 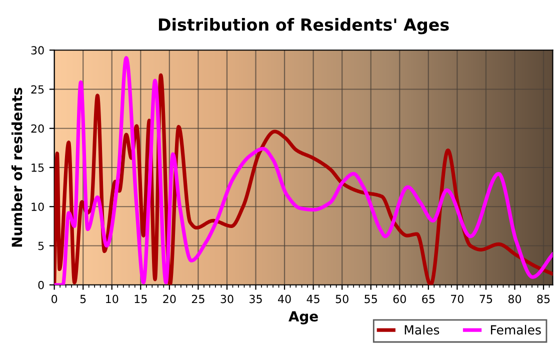 I want to click on x-tick-label: 30, so click(x=227, y=299).